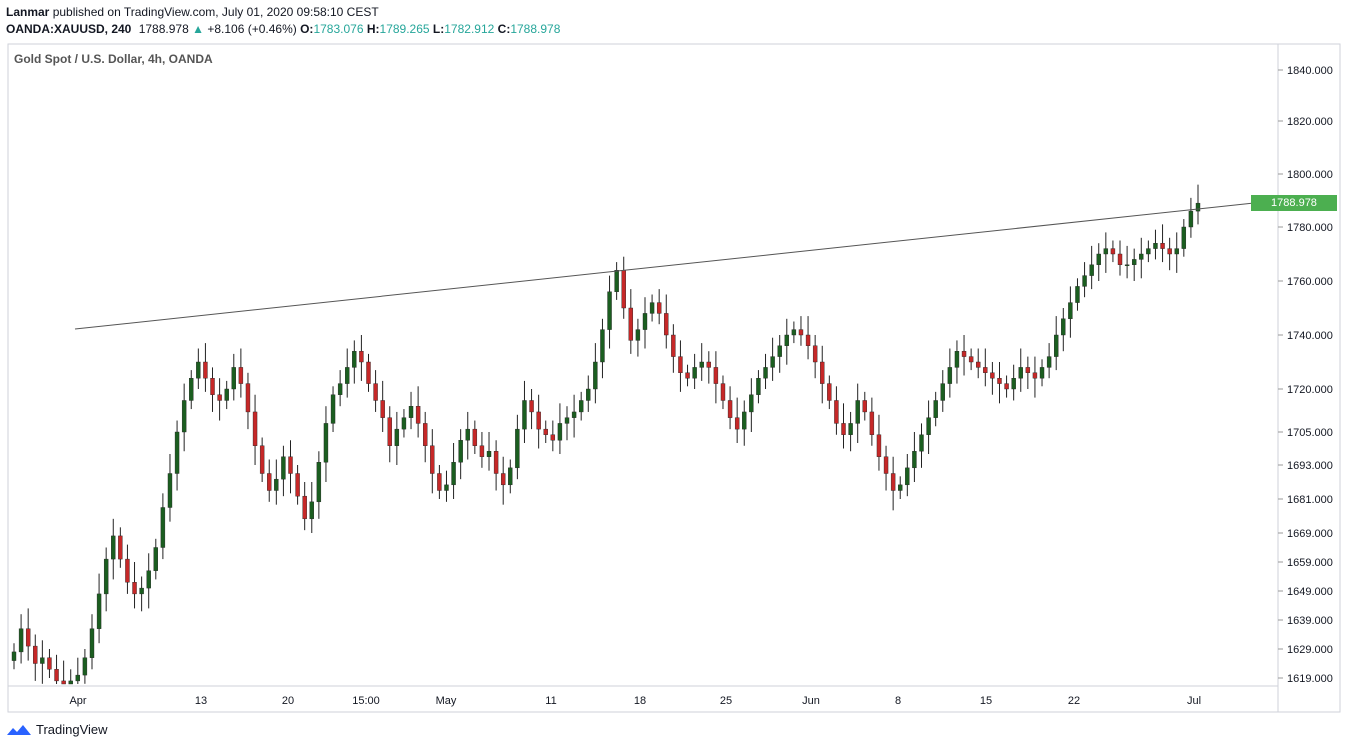  Describe the element at coordinates (1310, 679) in the screenshot. I see `y-tick-label: 1619.000` at that location.